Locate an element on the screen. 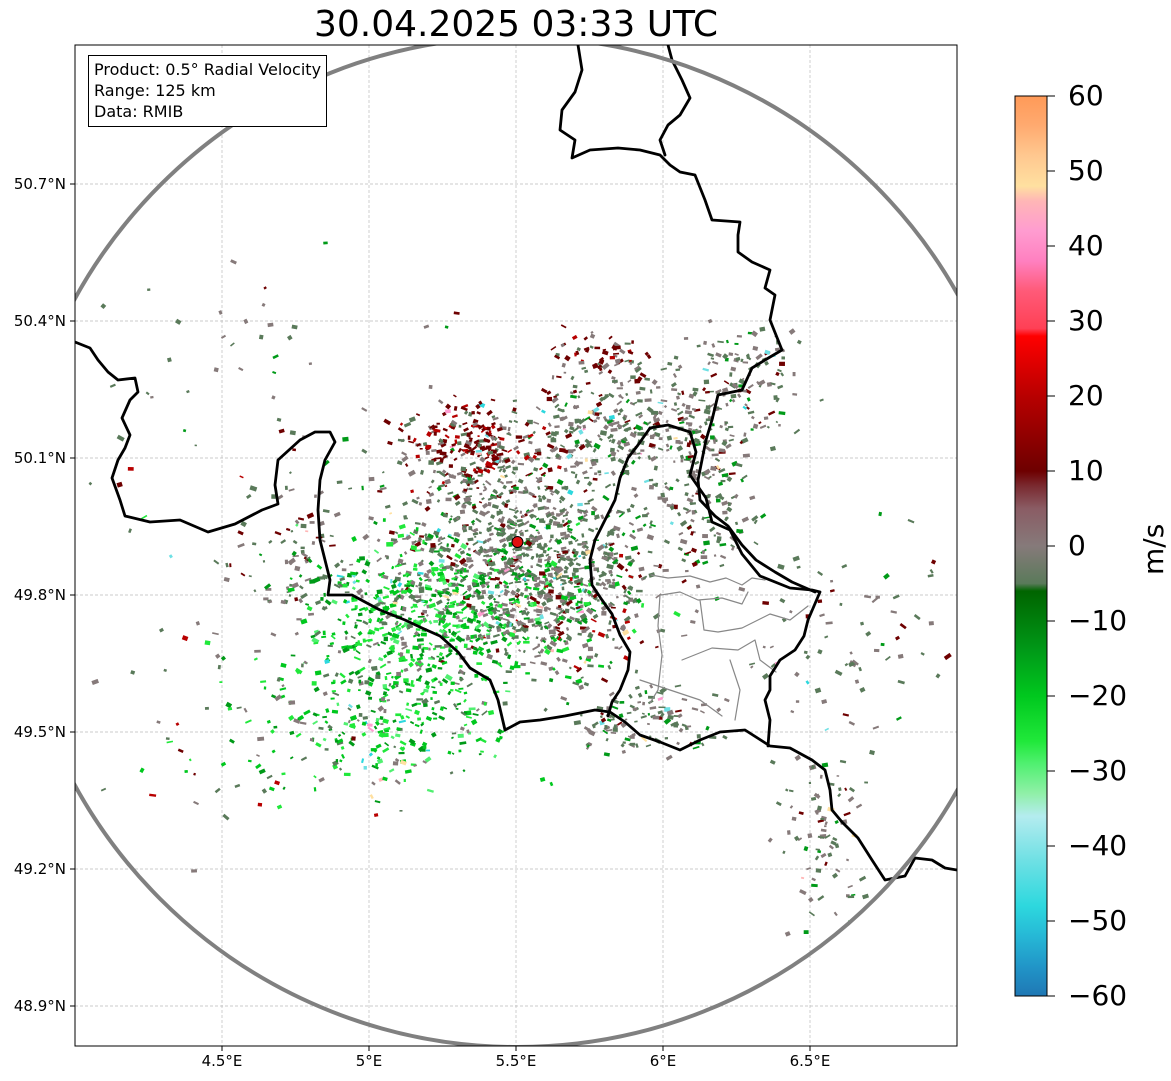 This screenshot has width=1171, height=1081. radar-site-marker is located at coordinates (517, 542).